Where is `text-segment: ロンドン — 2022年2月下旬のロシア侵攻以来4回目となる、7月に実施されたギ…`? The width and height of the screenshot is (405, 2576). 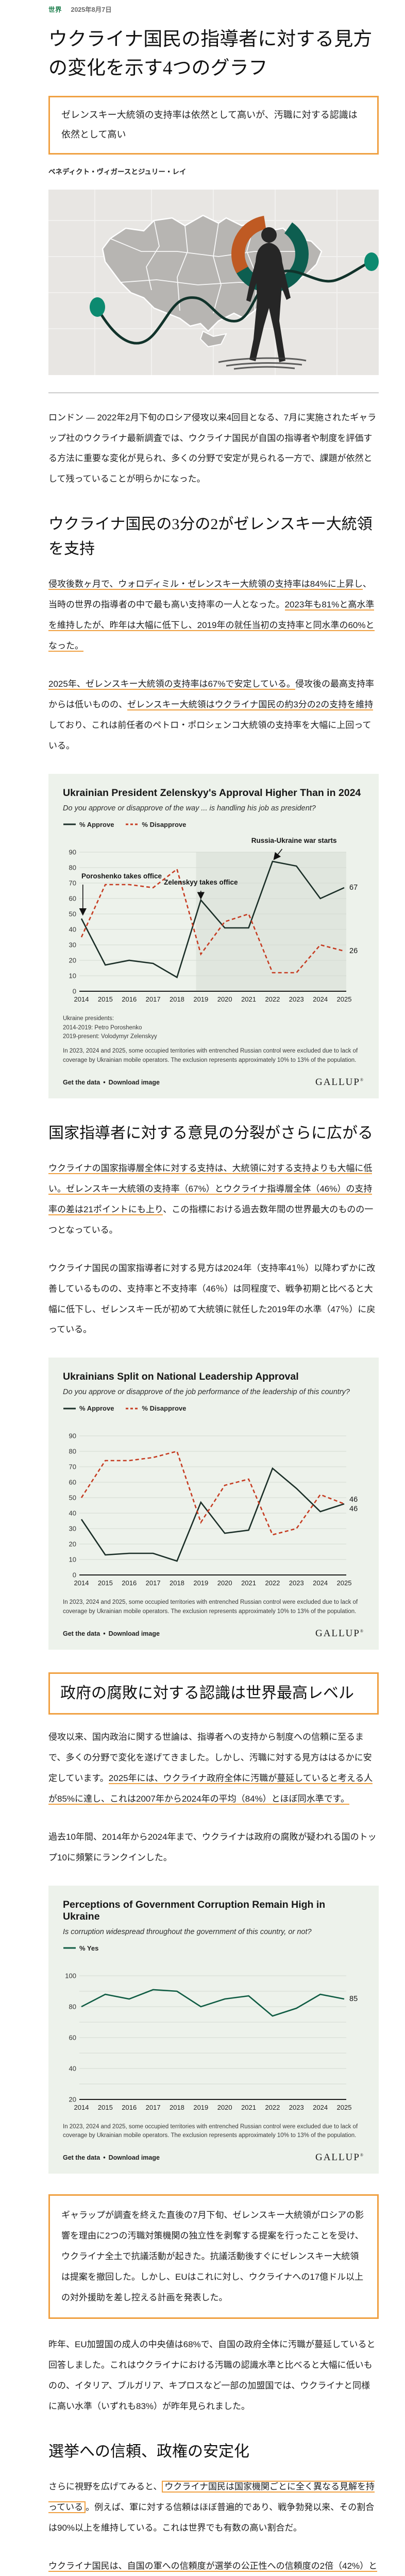 text-segment: ロンドン — 2022年2月下旬のロシア侵攻以来4回目となる、7月に実施されたギ… is located at coordinates (212, 448).